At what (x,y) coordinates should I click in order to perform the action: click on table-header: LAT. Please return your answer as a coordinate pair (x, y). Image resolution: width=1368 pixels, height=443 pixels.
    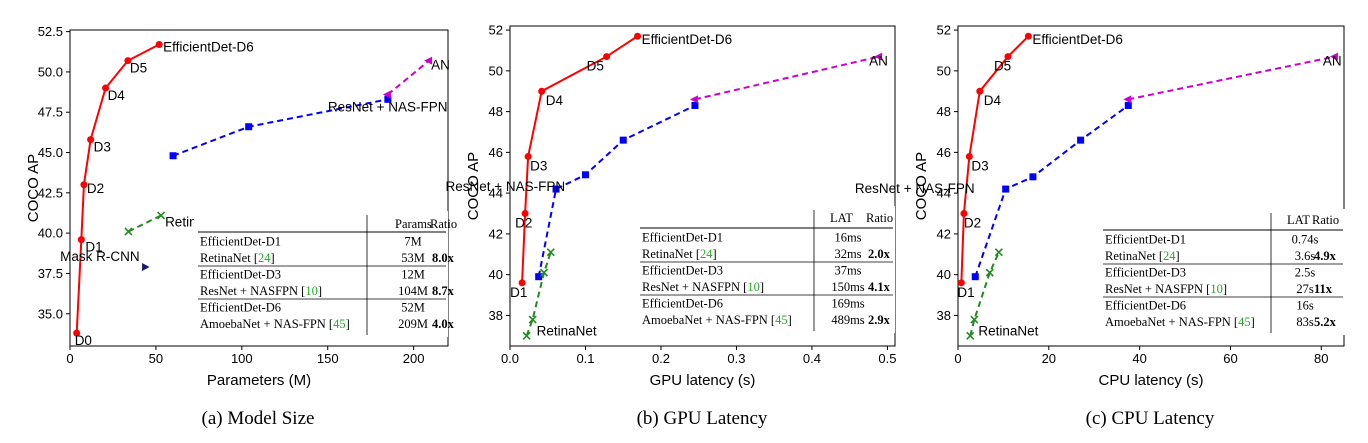
    Looking at the image, I should click on (841, 218).